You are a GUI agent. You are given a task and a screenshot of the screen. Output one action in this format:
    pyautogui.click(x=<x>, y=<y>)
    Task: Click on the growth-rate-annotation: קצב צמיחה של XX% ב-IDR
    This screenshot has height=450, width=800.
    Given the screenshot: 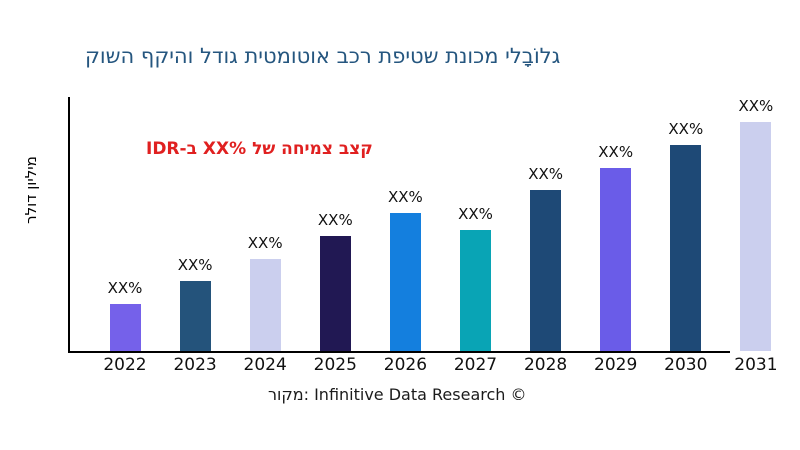 What is the action you would take?
    pyautogui.click(x=259, y=149)
    